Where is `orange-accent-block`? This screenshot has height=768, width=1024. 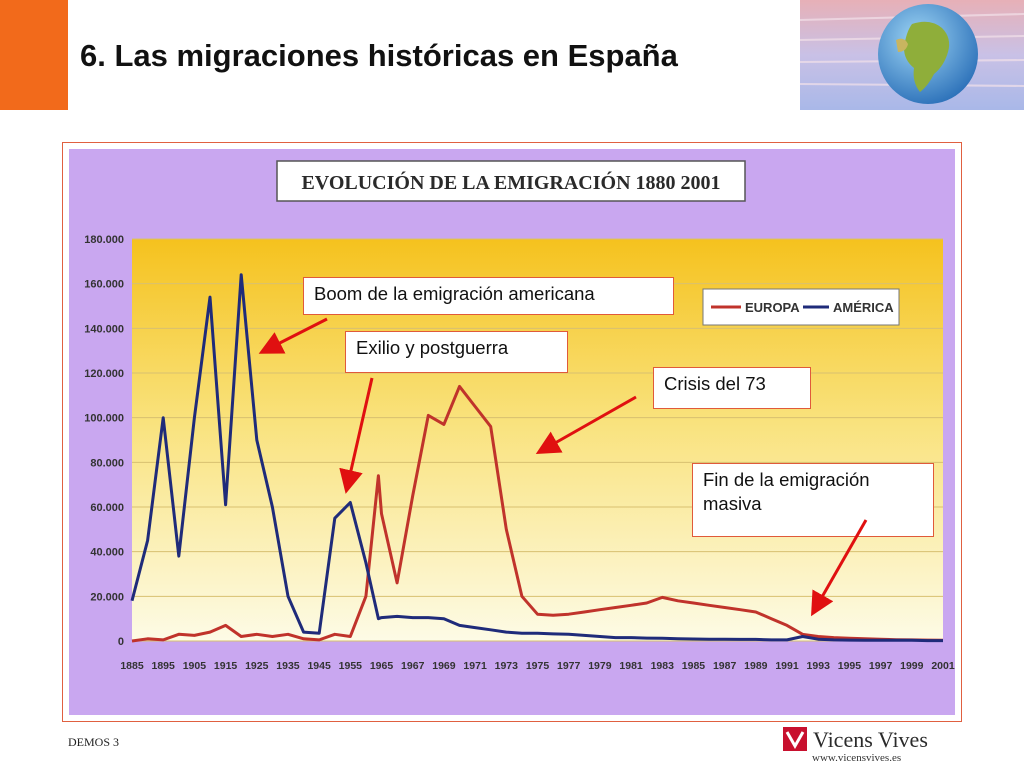
orange-accent-block is located at coordinates (34, 55).